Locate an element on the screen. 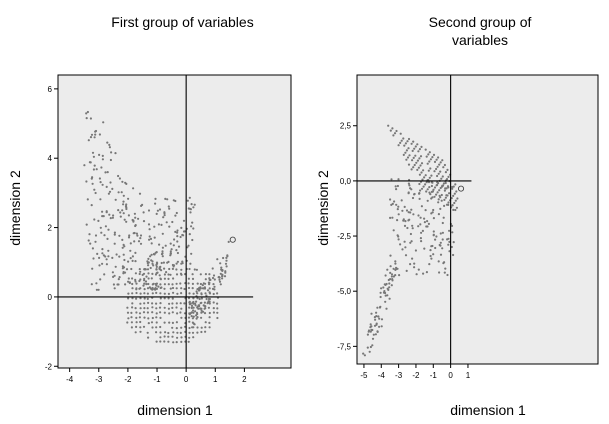 The width and height of the screenshot is (609, 424). right-points is located at coordinates (410, 240).